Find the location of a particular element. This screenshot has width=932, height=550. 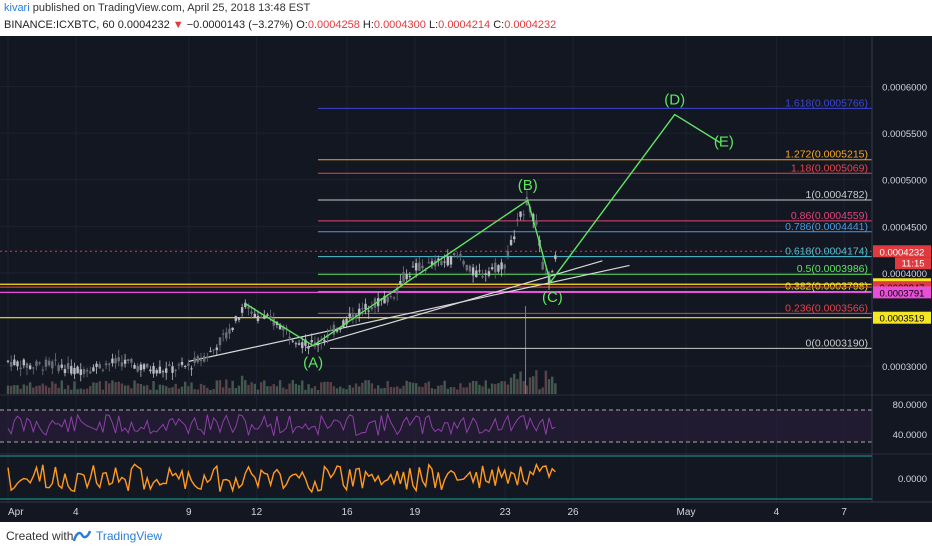

wave-label: (B) is located at coordinates (528, 185).